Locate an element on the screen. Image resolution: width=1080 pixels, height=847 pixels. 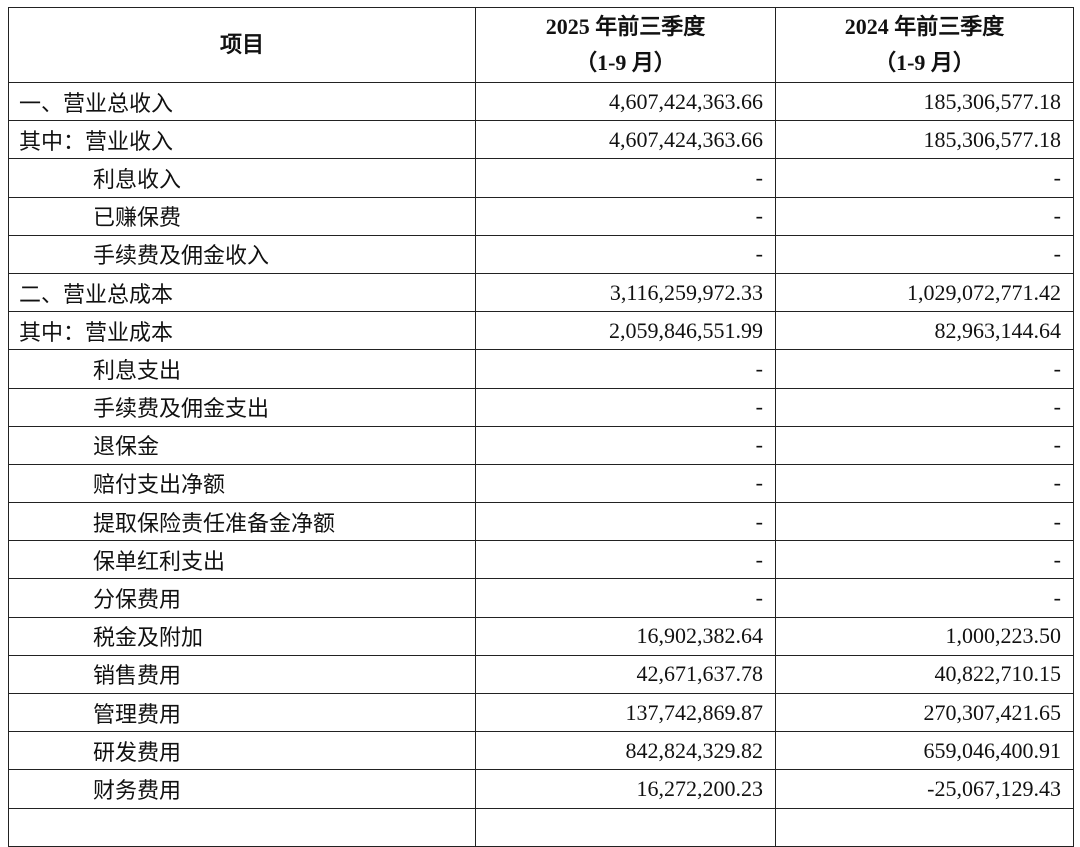
row-label: 其中：营业收入 is located at coordinates (242, 140).